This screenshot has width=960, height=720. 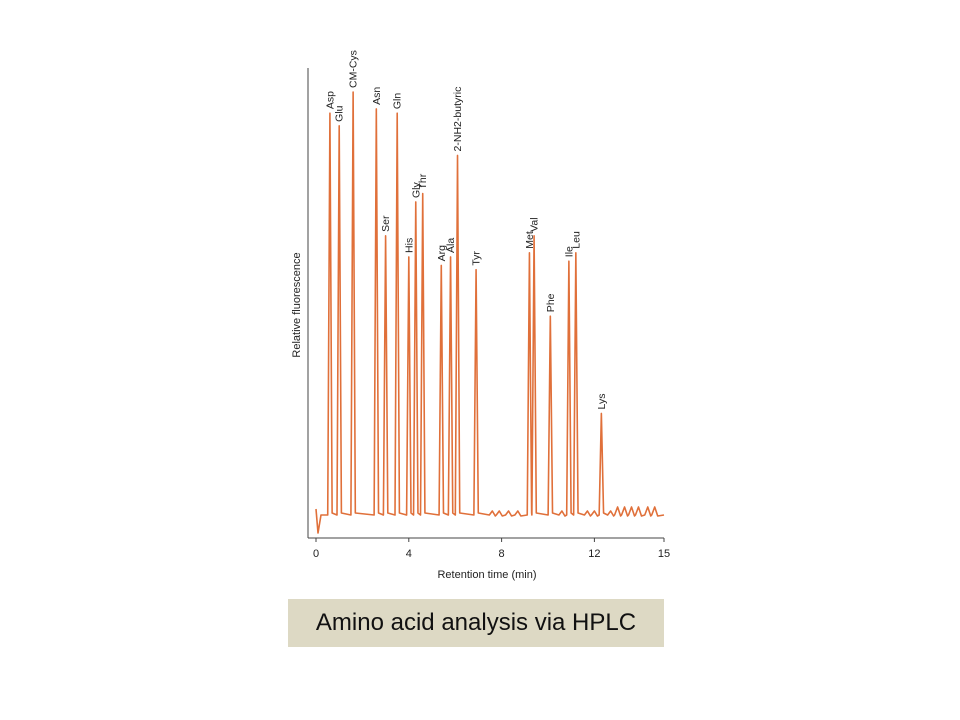 I want to click on peak-label-gln: Gln, so click(x=398, y=101).